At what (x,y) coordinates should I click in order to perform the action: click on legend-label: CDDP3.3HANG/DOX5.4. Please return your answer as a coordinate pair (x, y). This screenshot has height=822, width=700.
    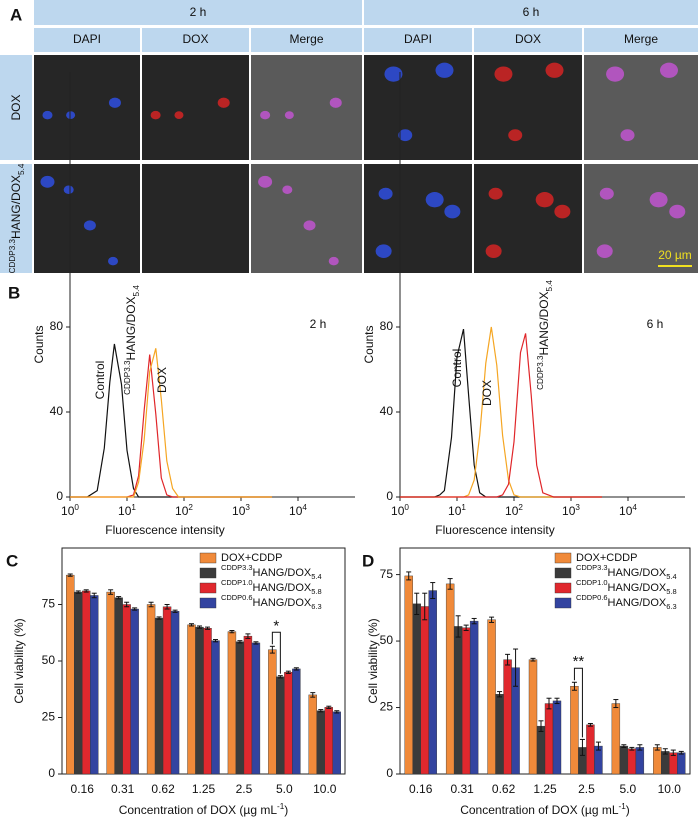
    Looking at the image, I should click on (271, 572).